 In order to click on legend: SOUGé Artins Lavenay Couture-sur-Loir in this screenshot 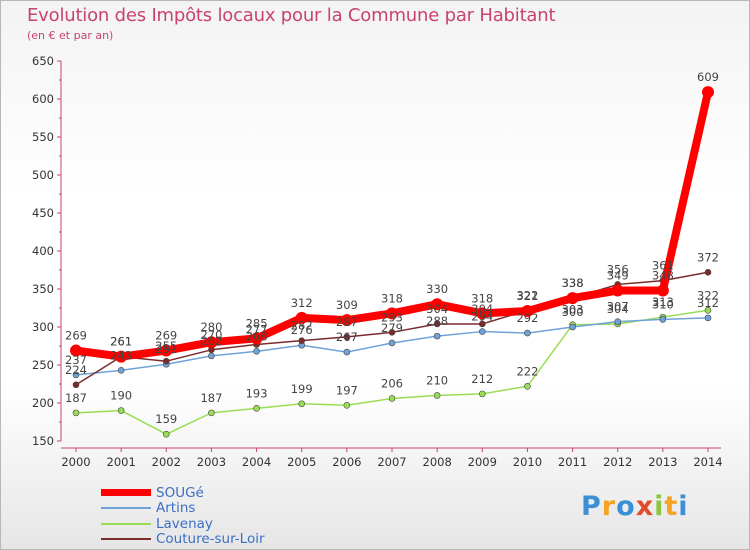, I will do `click(183, 516)`.